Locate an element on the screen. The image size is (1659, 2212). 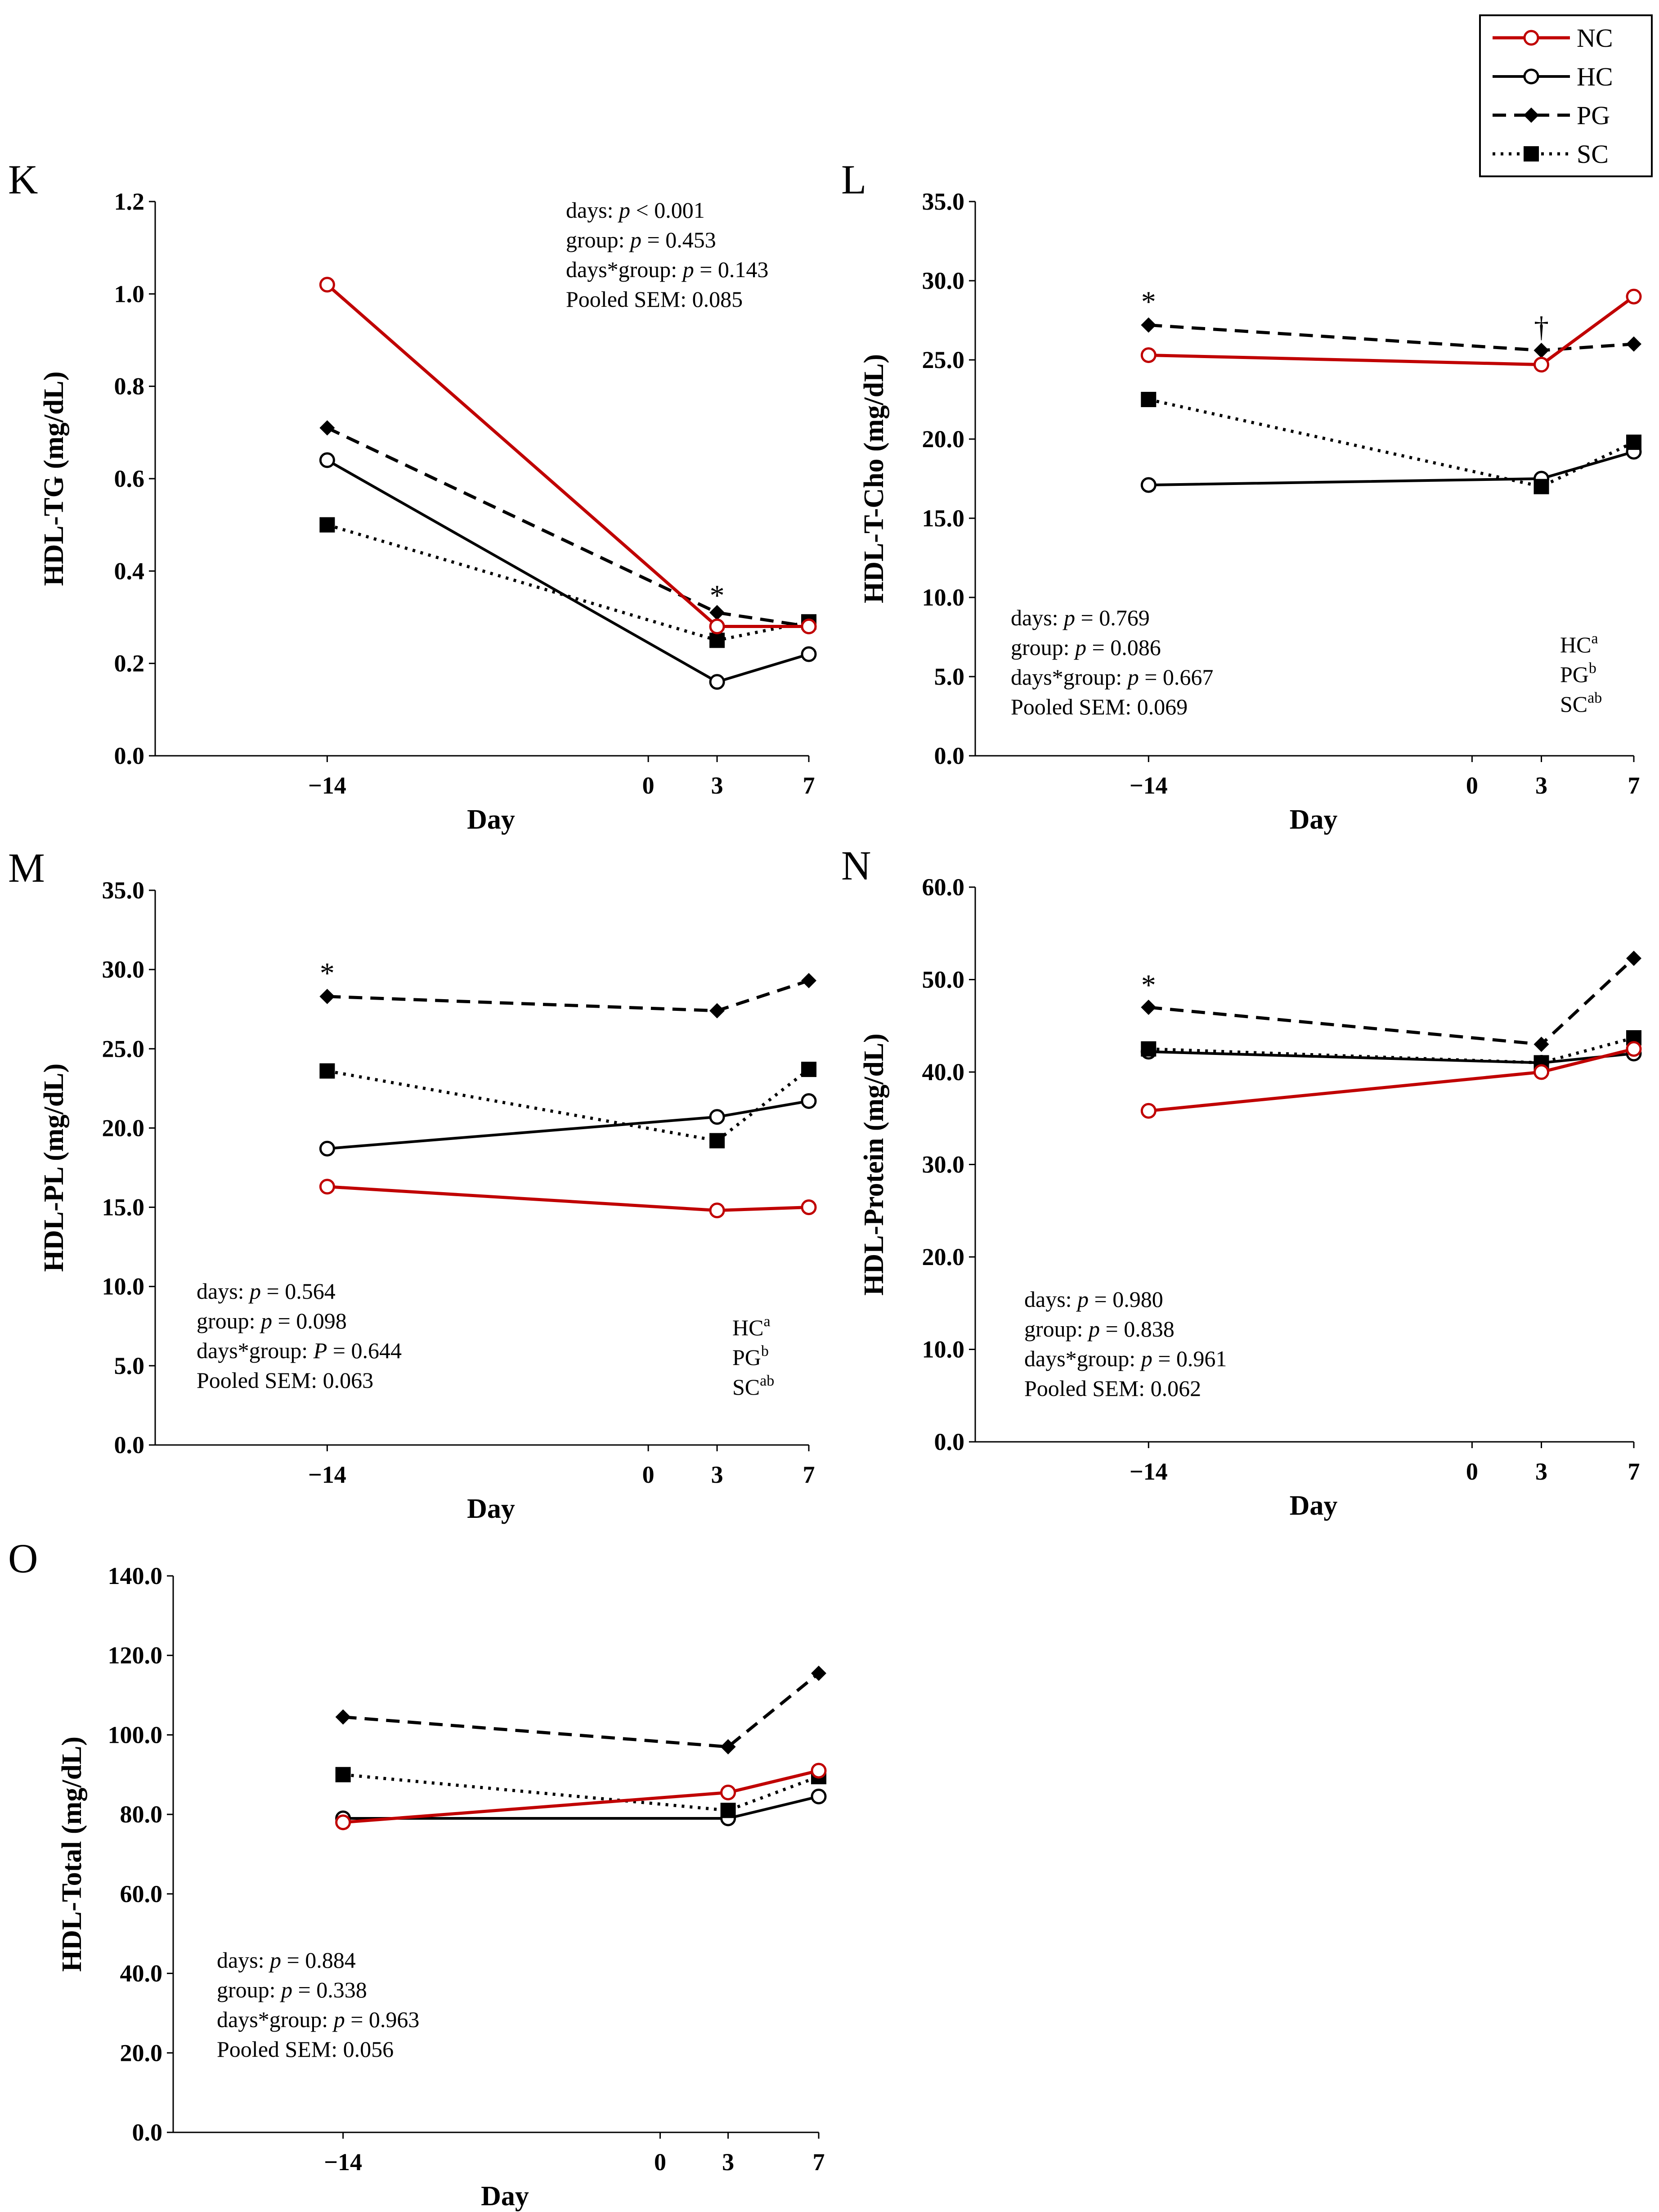
stat-post: = 0.838 is located at coordinates (1138, 1329).